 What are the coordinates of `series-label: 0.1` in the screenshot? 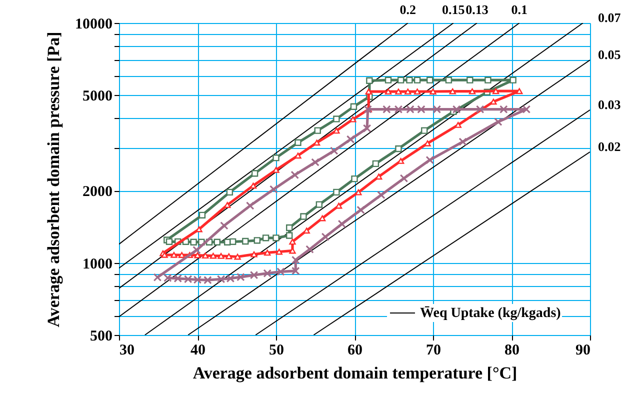 It's located at (519, 9).